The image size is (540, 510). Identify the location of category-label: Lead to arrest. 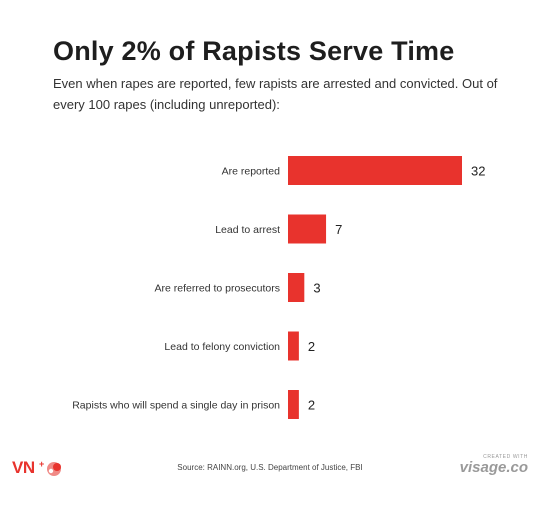
(247, 230).